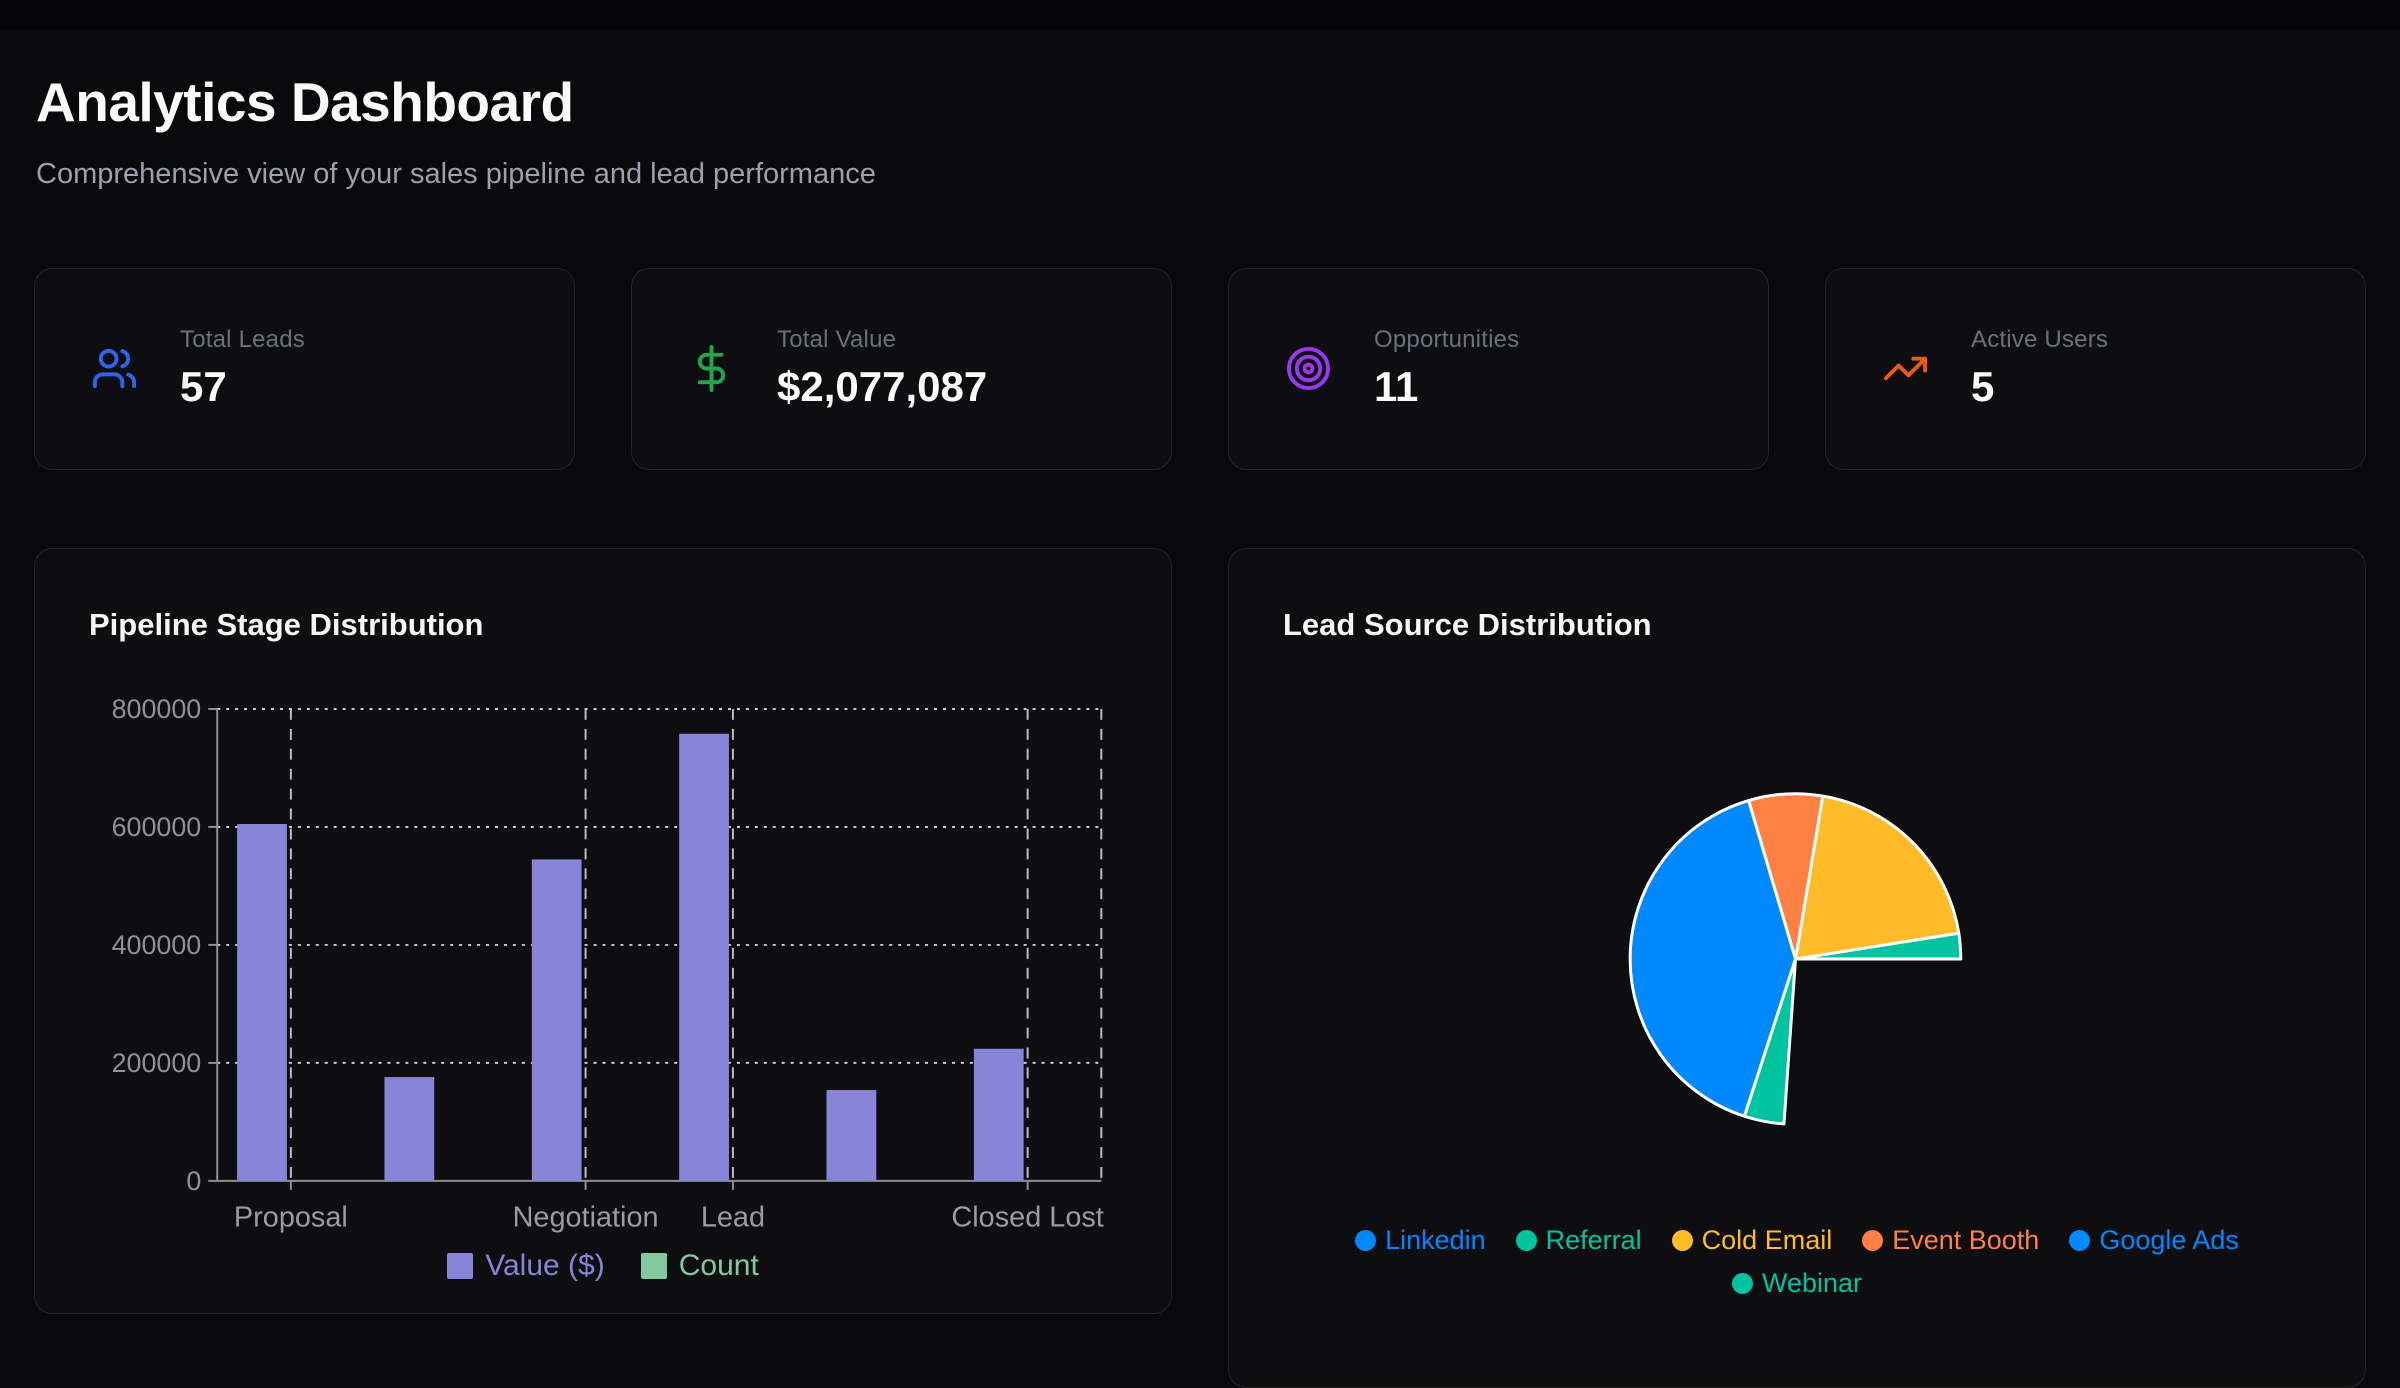  I want to click on pie-slice-cold-email, so click(1877, 877).